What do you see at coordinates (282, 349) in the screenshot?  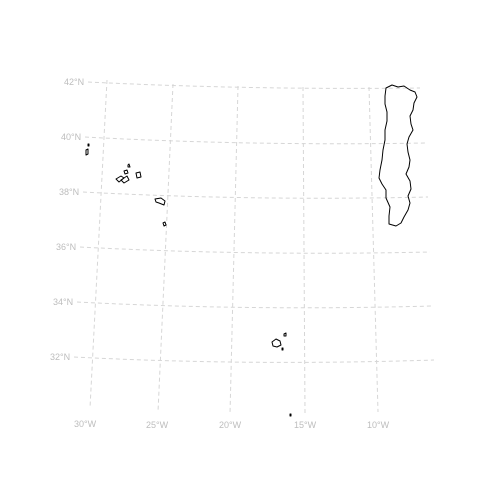 I see `island-desertas` at bounding box center [282, 349].